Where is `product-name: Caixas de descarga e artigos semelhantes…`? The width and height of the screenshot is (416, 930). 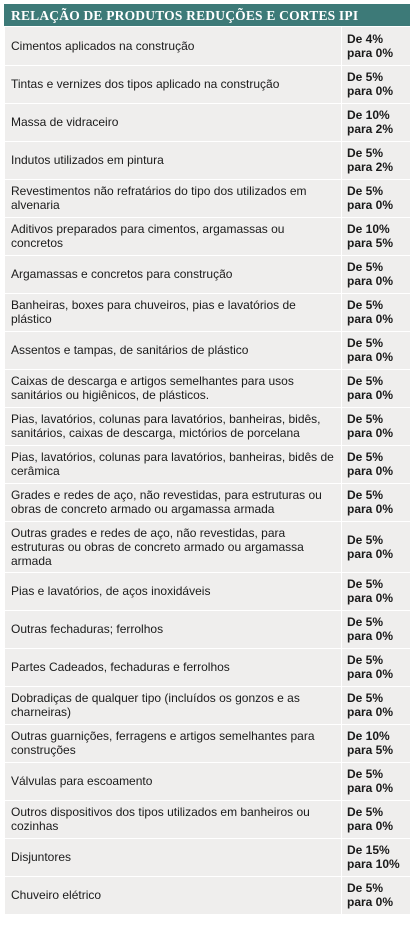 product-name: Caixas de descarga e artigos semelhantes… is located at coordinates (173, 388).